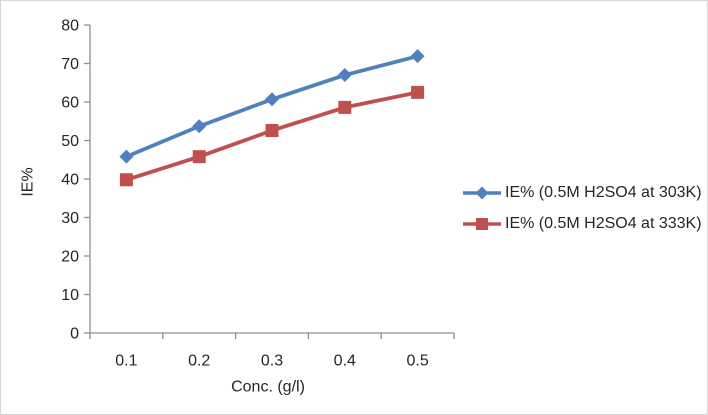 This screenshot has width=708, height=415. I want to click on y-axis-tick-label: 70, so click(70, 64).